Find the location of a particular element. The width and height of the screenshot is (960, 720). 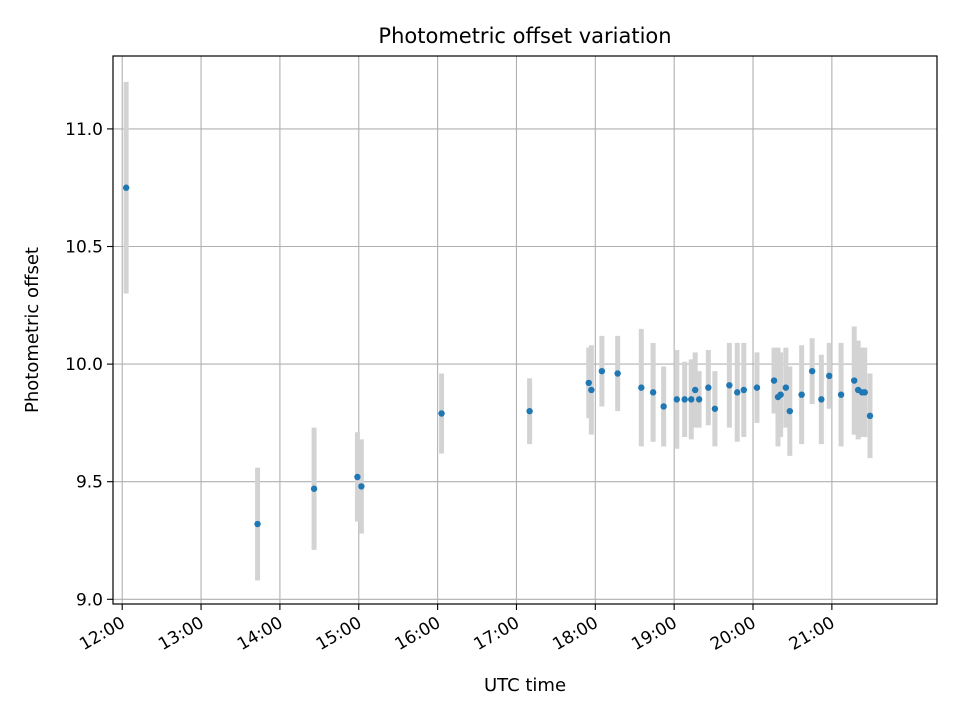

y-tick-label: 9.0 is located at coordinates (89, 600).